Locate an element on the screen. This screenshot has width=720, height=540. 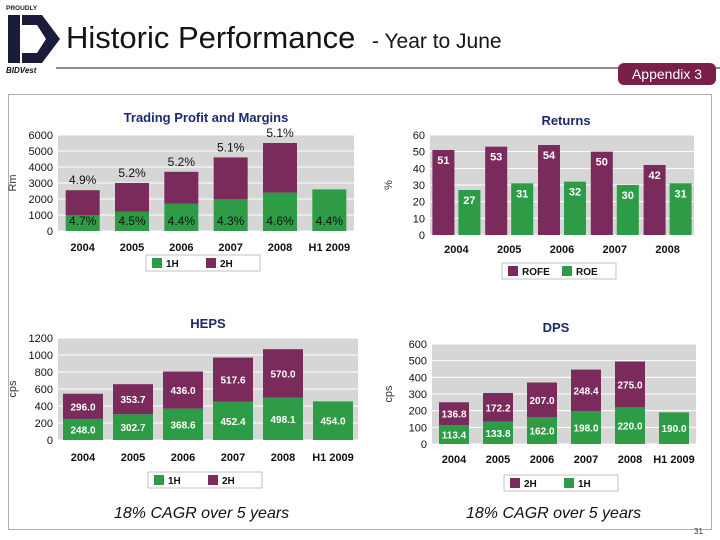
data-label-2h: 136.8 is located at coordinates (453, 415).